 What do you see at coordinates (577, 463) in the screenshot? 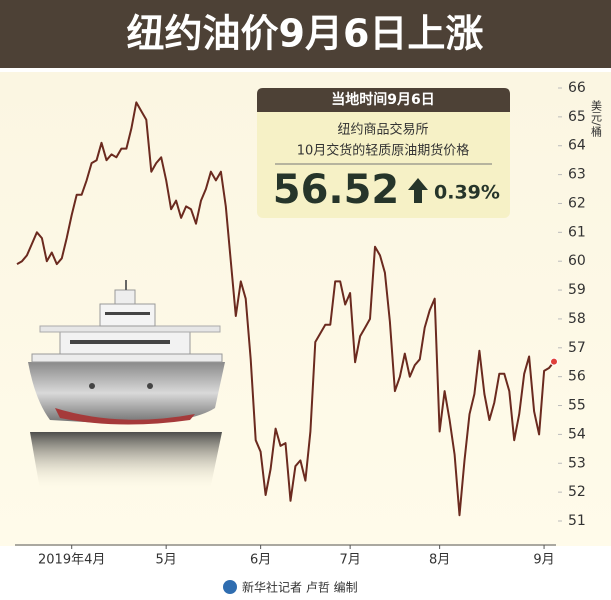
I see `y-tick-label: 53` at bounding box center [577, 463].